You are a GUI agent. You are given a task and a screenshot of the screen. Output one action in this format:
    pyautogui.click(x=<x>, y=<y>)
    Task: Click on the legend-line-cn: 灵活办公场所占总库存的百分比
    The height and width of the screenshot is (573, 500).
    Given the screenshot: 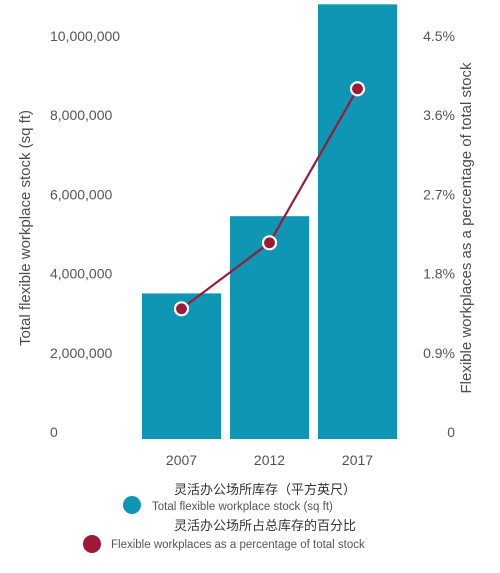 What is the action you would take?
    pyautogui.click(x=265, y=526)
    